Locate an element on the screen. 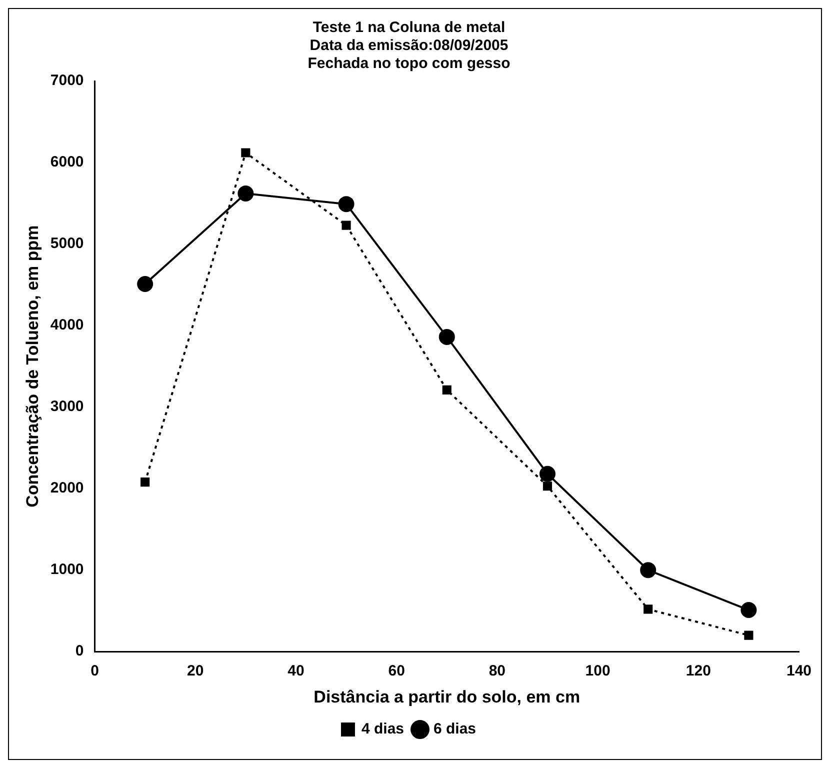 The width and height of the screenshot is (830, 769). y-tick-label: 6000 is located at coordinates (67, 162).